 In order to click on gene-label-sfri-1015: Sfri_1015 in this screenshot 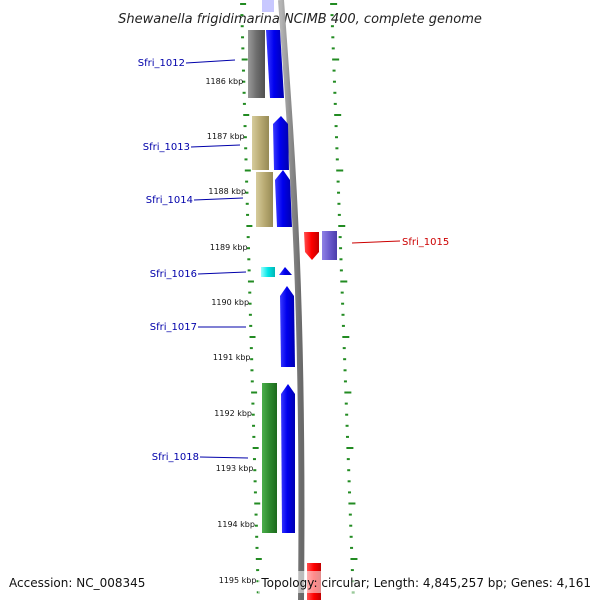, I will do `click(425, 242)`.